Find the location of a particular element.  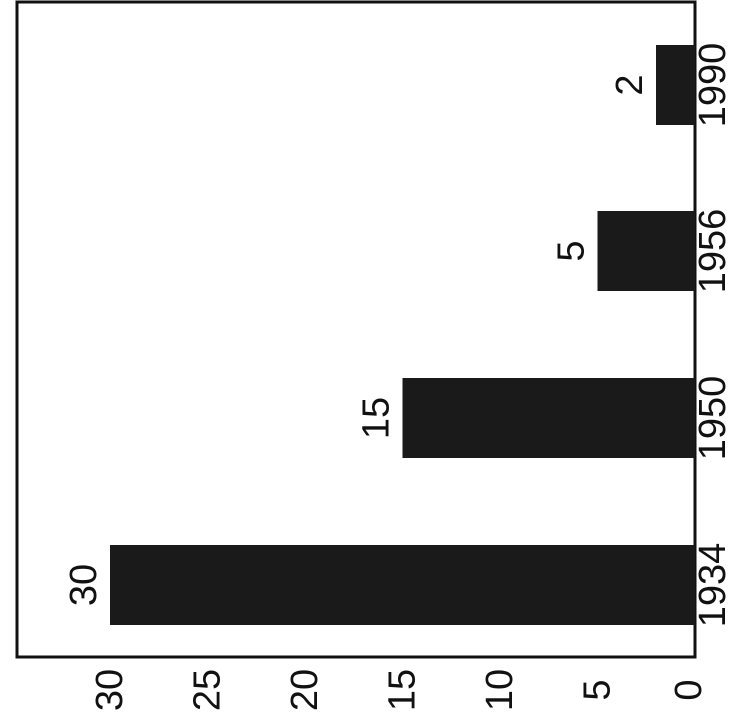

tick-label-25: 25 is located at coordinates (208, 690).